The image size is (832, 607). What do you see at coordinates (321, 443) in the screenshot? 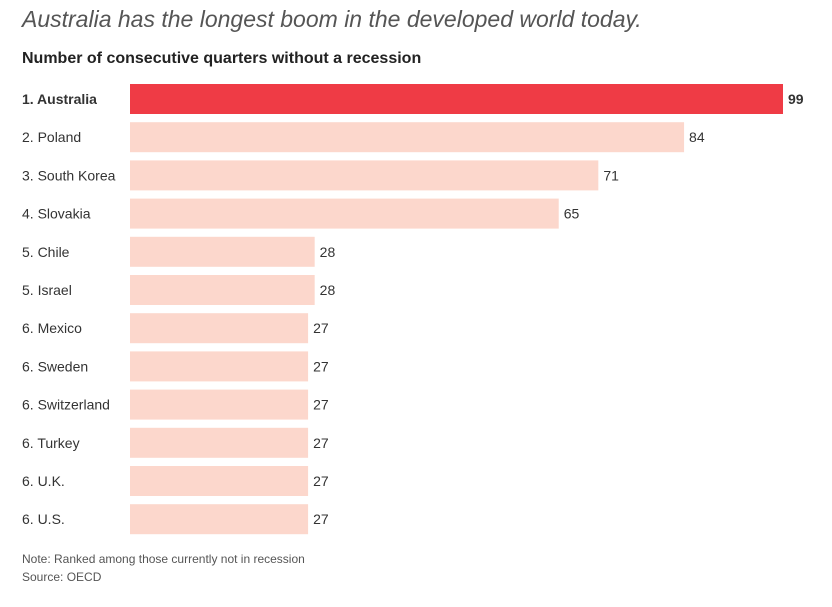
I see `value-label-9: 27` at bounding box center [321, 443].